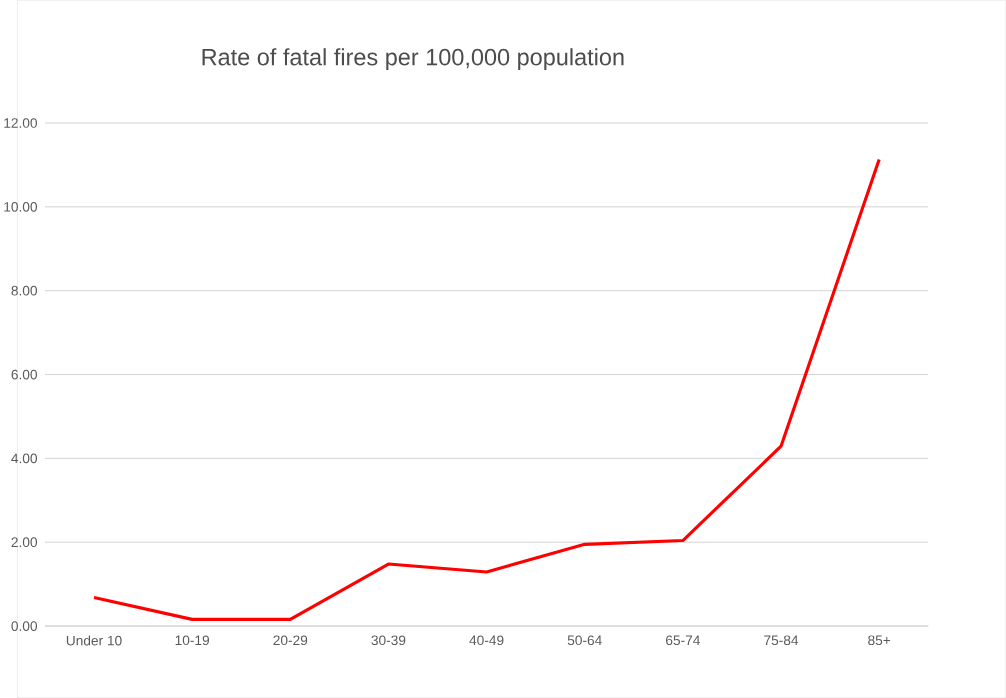 The height and width of the screenshot is (698, 1006). I want to click on chart-title: Rate of fatal fires per 100,000 population, so click(413, 59).